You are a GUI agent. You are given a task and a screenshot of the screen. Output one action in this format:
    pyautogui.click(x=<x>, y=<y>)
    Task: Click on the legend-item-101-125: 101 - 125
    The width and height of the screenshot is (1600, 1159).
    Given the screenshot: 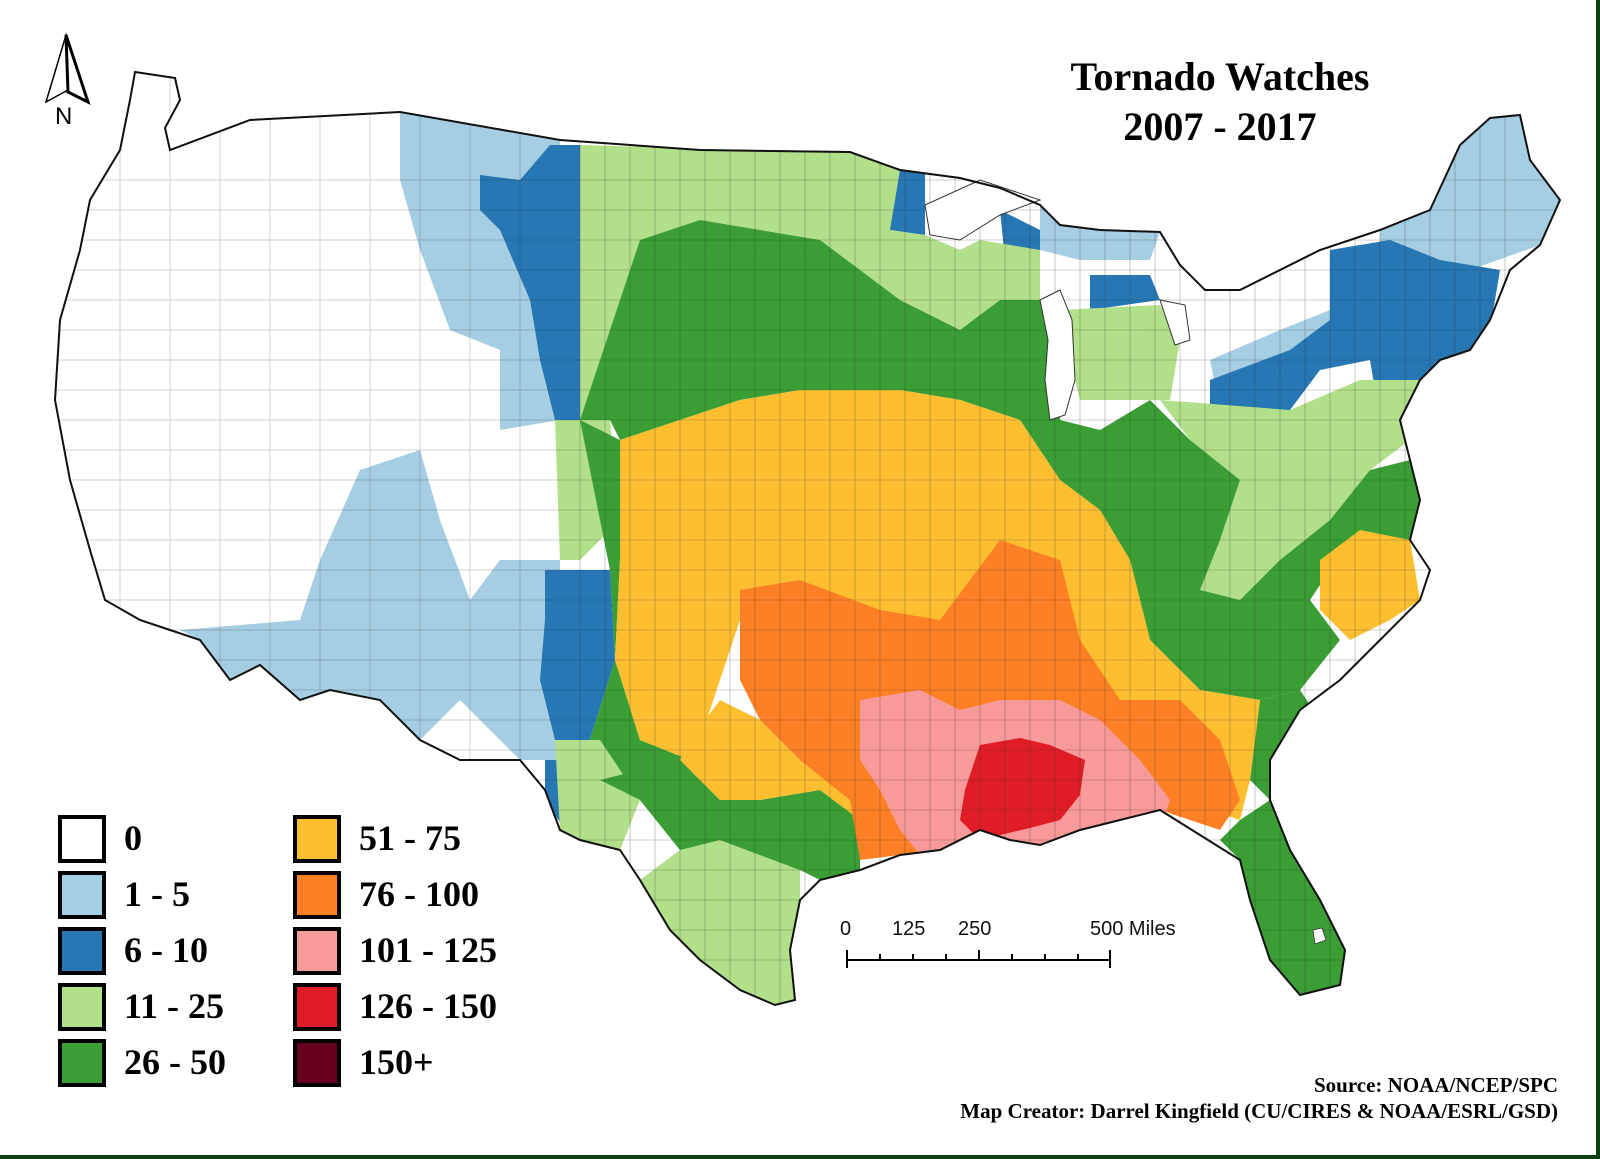 What is the action you would take?
    pyautogui.click(x=423, y=951)
    